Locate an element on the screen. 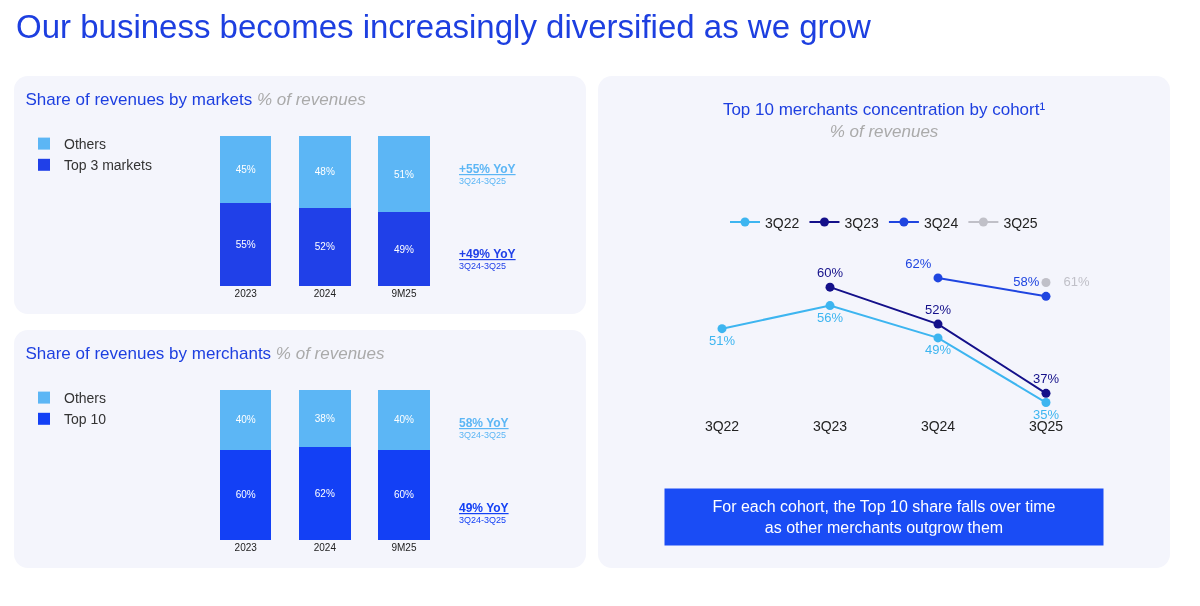 The width and height of the screenshot is (1200, 606). data-label: 56% is located at coordinates (830, 317).